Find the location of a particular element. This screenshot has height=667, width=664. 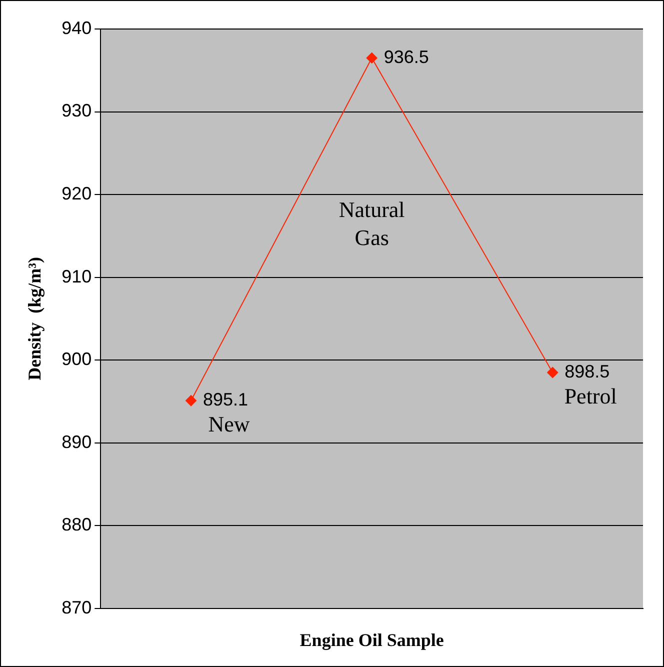

x-axis-title: Engine Oil Sample is located at coordinates (372, 640).